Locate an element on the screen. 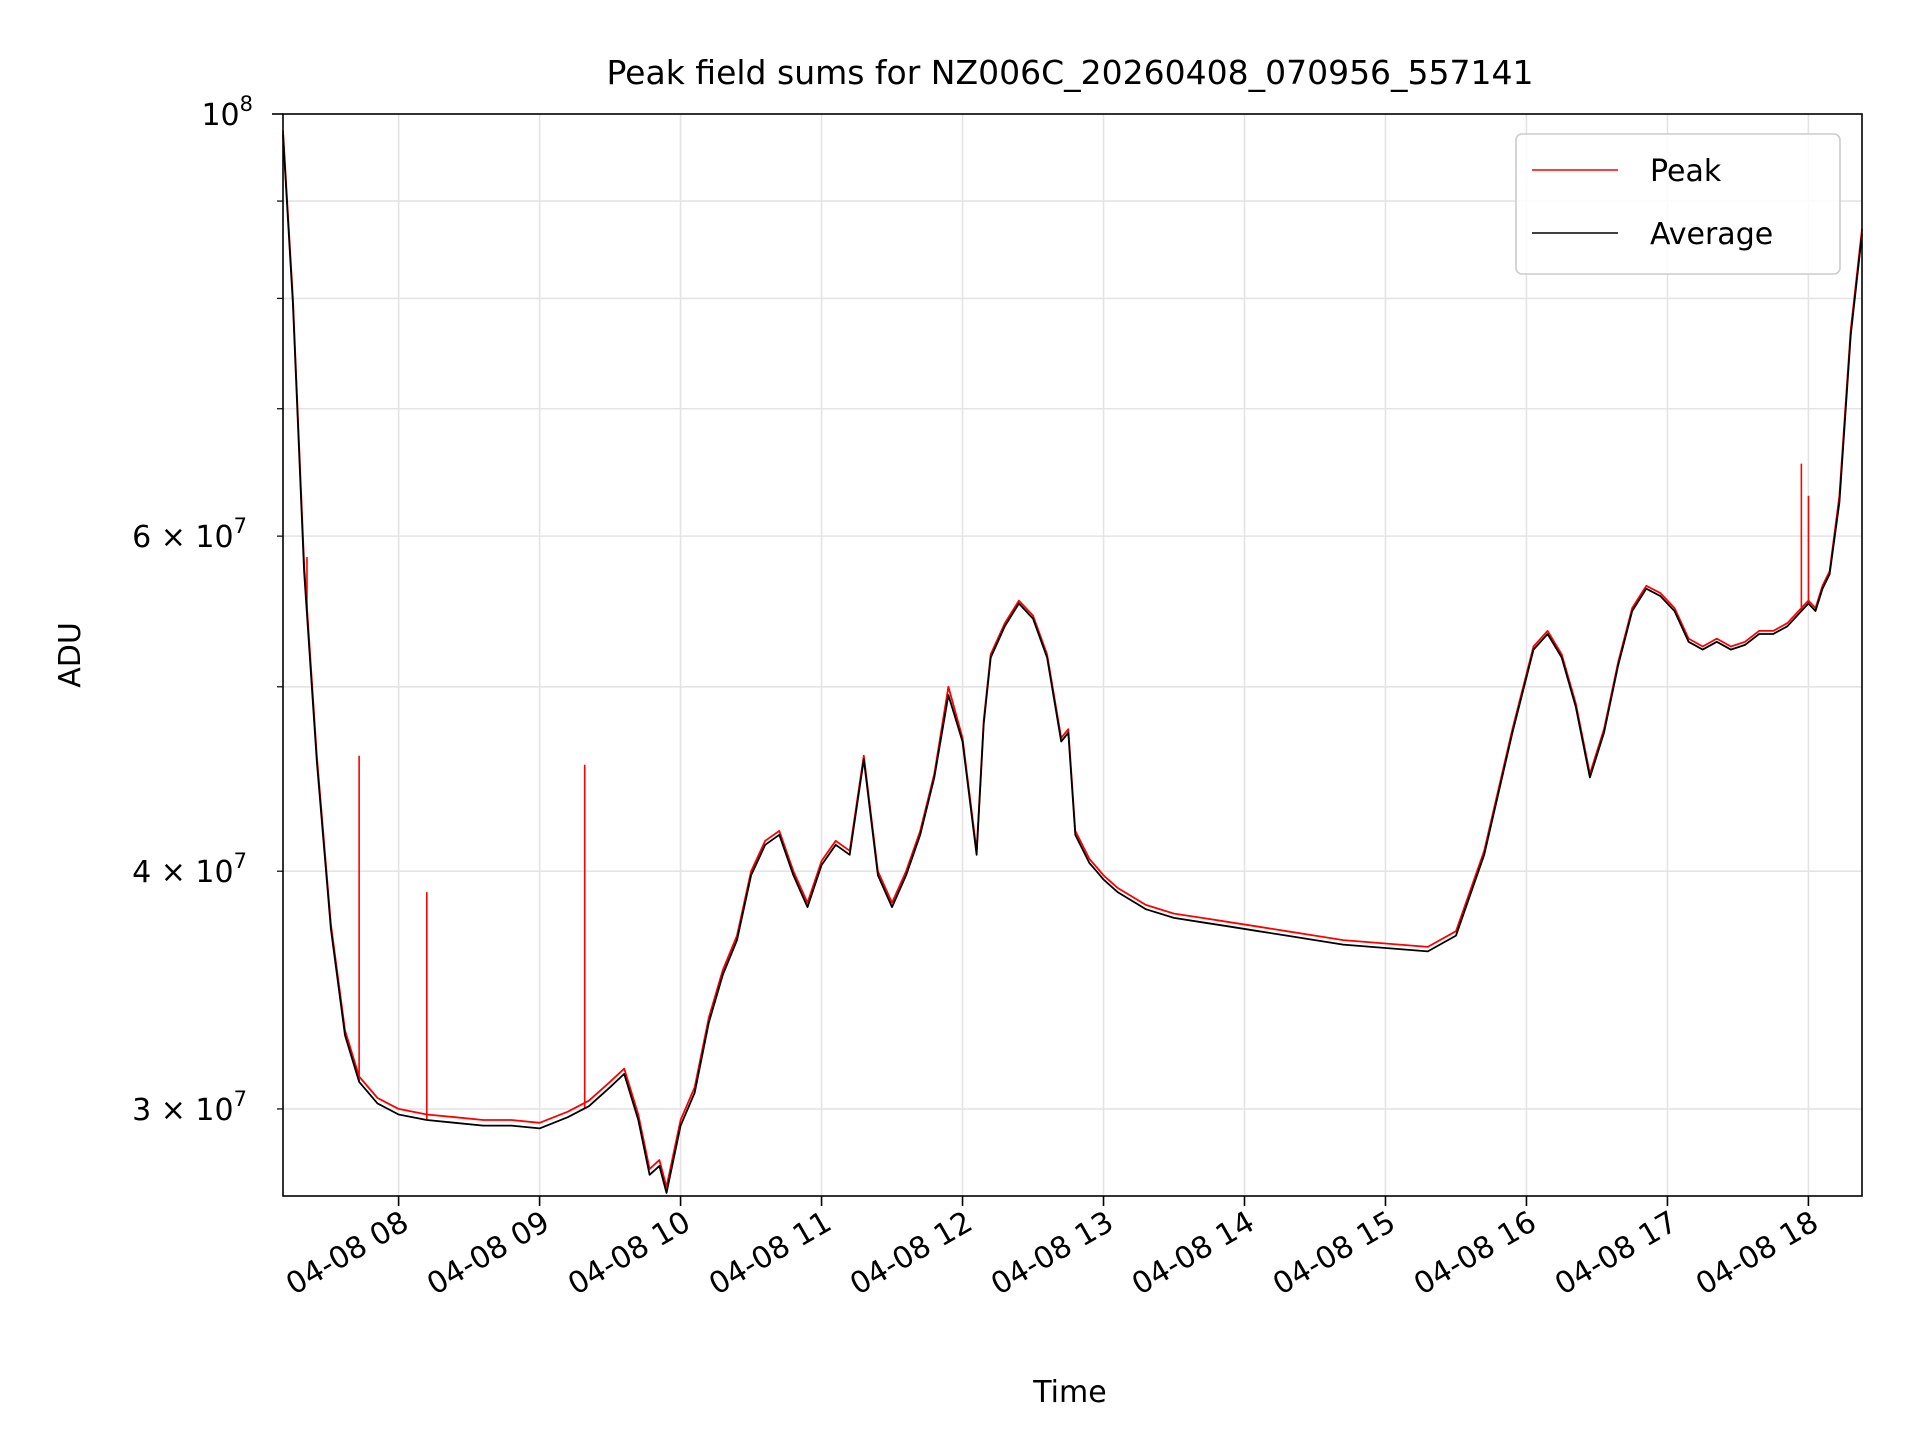  y-axis-label: ADU is located at coordinates (70, 655).